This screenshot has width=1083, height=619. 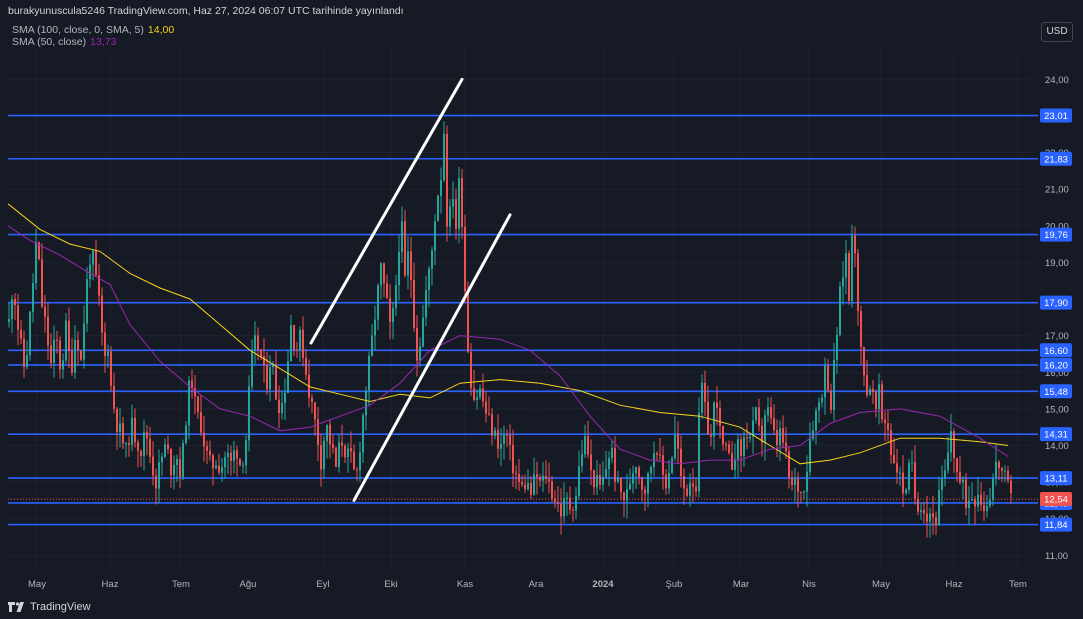 What do you see at coordinates (1018, 584) in the screenshot?
I see `x-tick-label: Tem` at bounding box center [1018, 584].